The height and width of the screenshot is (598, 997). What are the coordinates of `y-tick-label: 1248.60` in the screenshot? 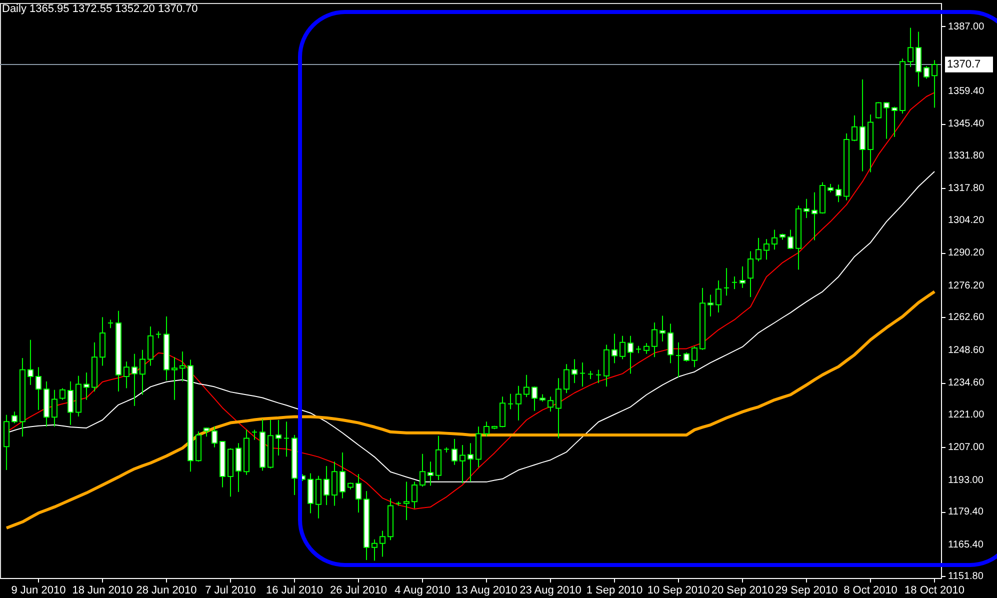 It's located at (966, 350).